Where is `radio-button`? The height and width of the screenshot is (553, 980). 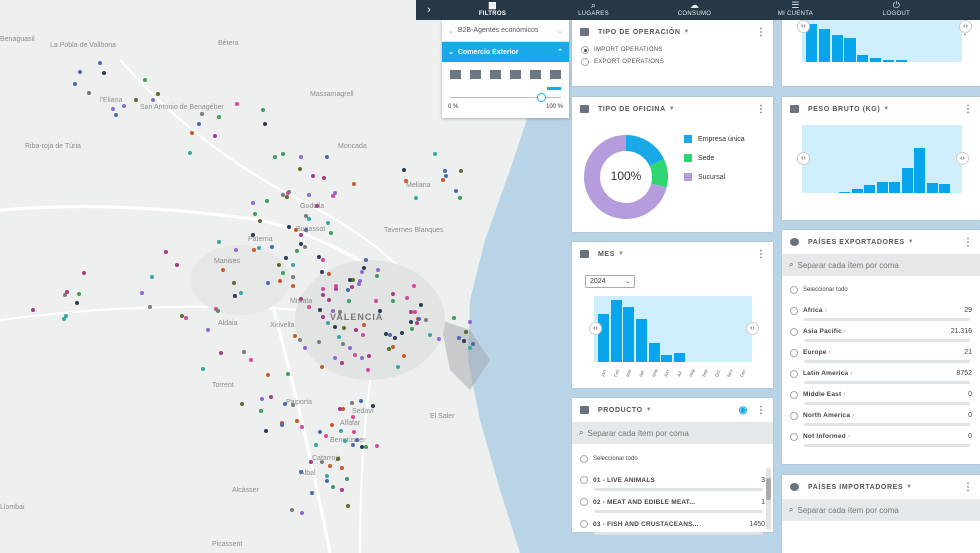
radio-button is located at coordinates (585, 62).